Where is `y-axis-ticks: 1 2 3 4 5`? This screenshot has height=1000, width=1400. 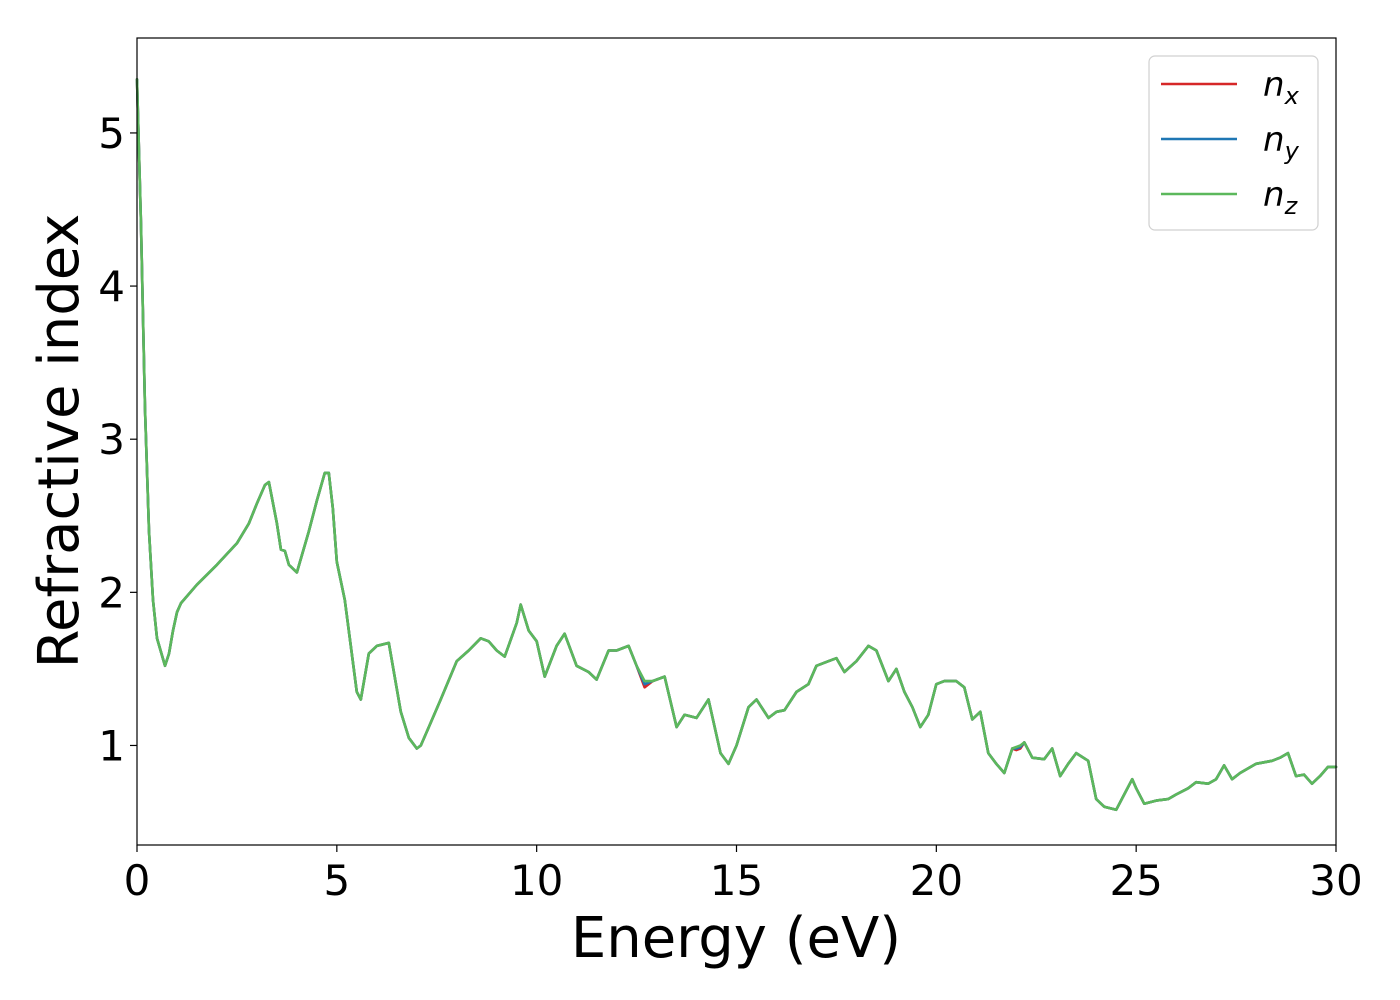
y-axis-ticks: 1 2 3 4 5 is located at coordinates (117, 439).